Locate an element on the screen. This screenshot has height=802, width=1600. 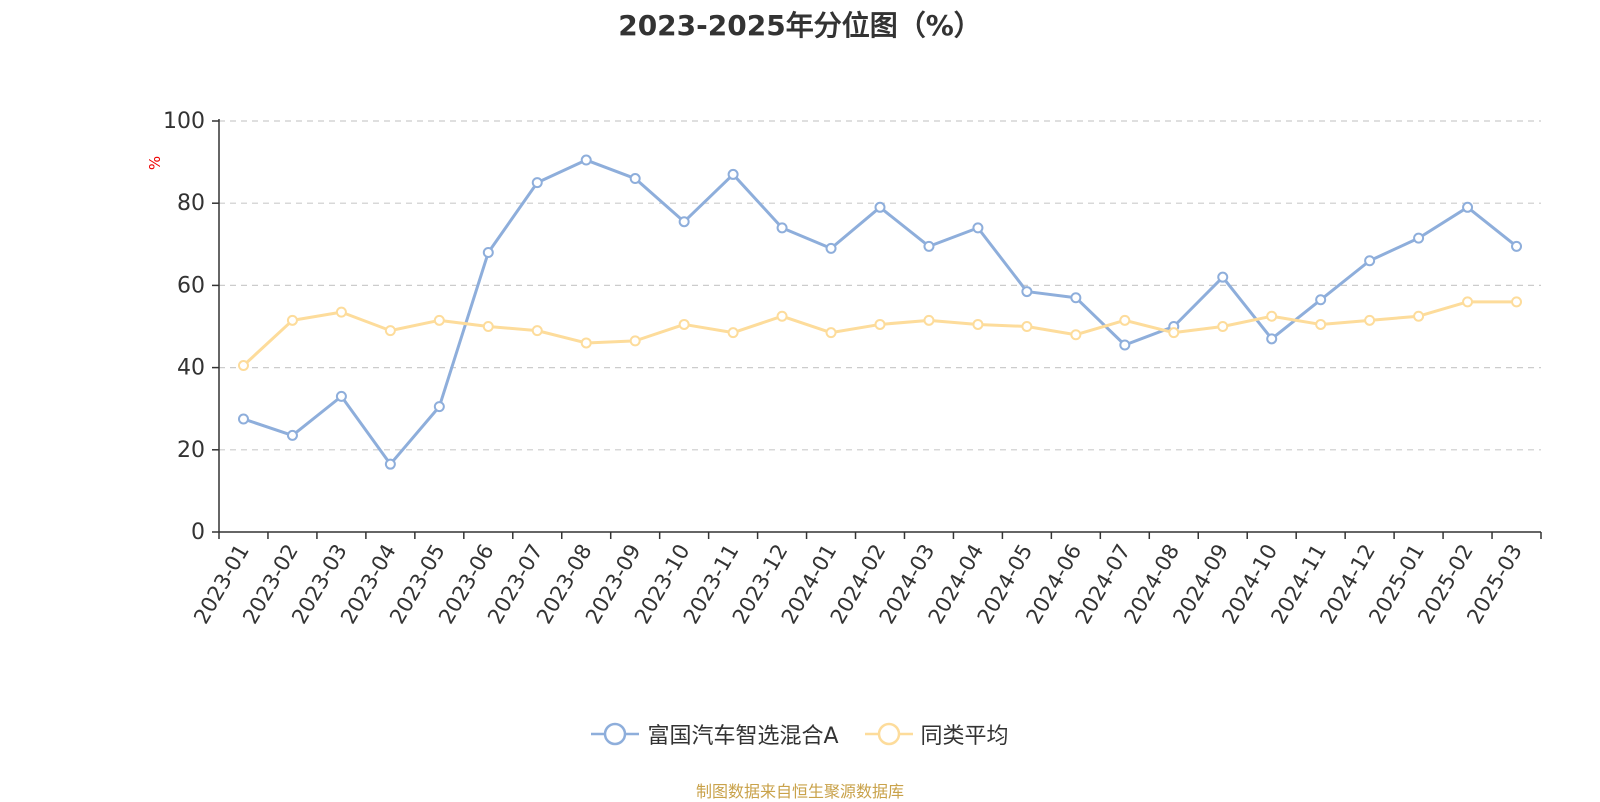
series-line is located at coordinates (880, 334).